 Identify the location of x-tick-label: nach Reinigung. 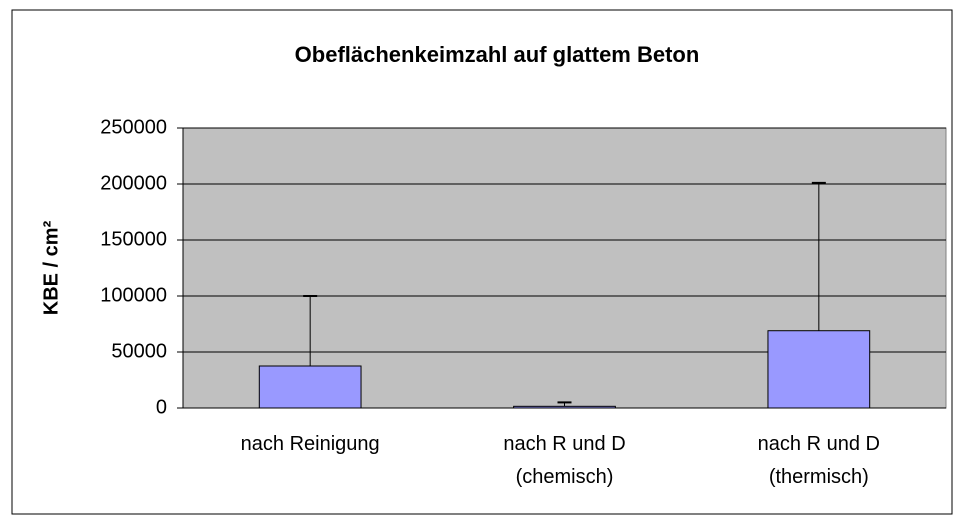
(310, 444).